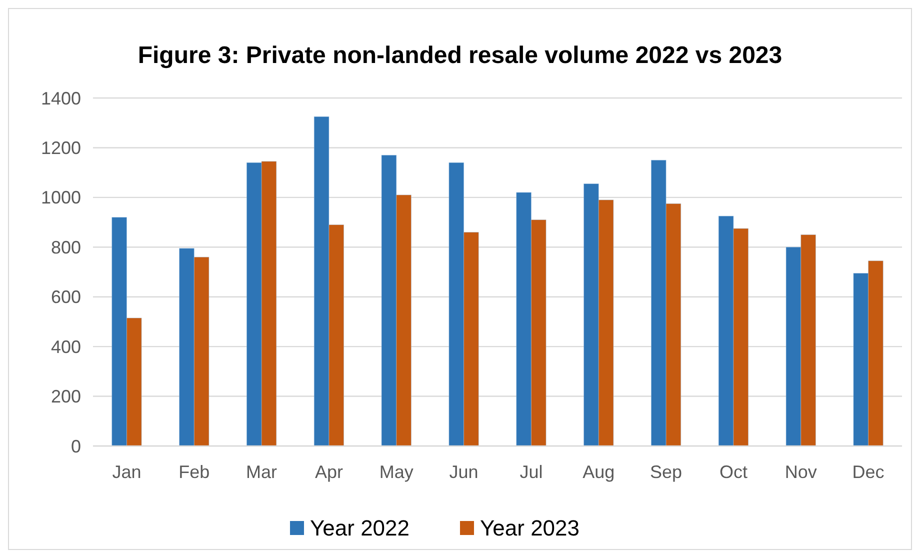 This screenshot has height=558, width=920. I want to click on x-tick-label: Apr, so click(328, 472).